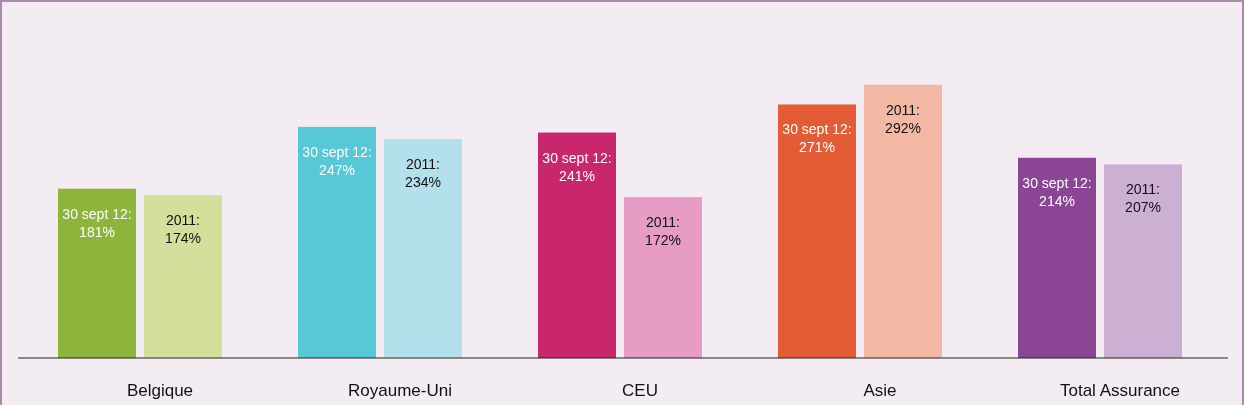  Describe the element at coordinates (880, 390) in the screenshot. I see `x-tick-label: Asie` at that location.